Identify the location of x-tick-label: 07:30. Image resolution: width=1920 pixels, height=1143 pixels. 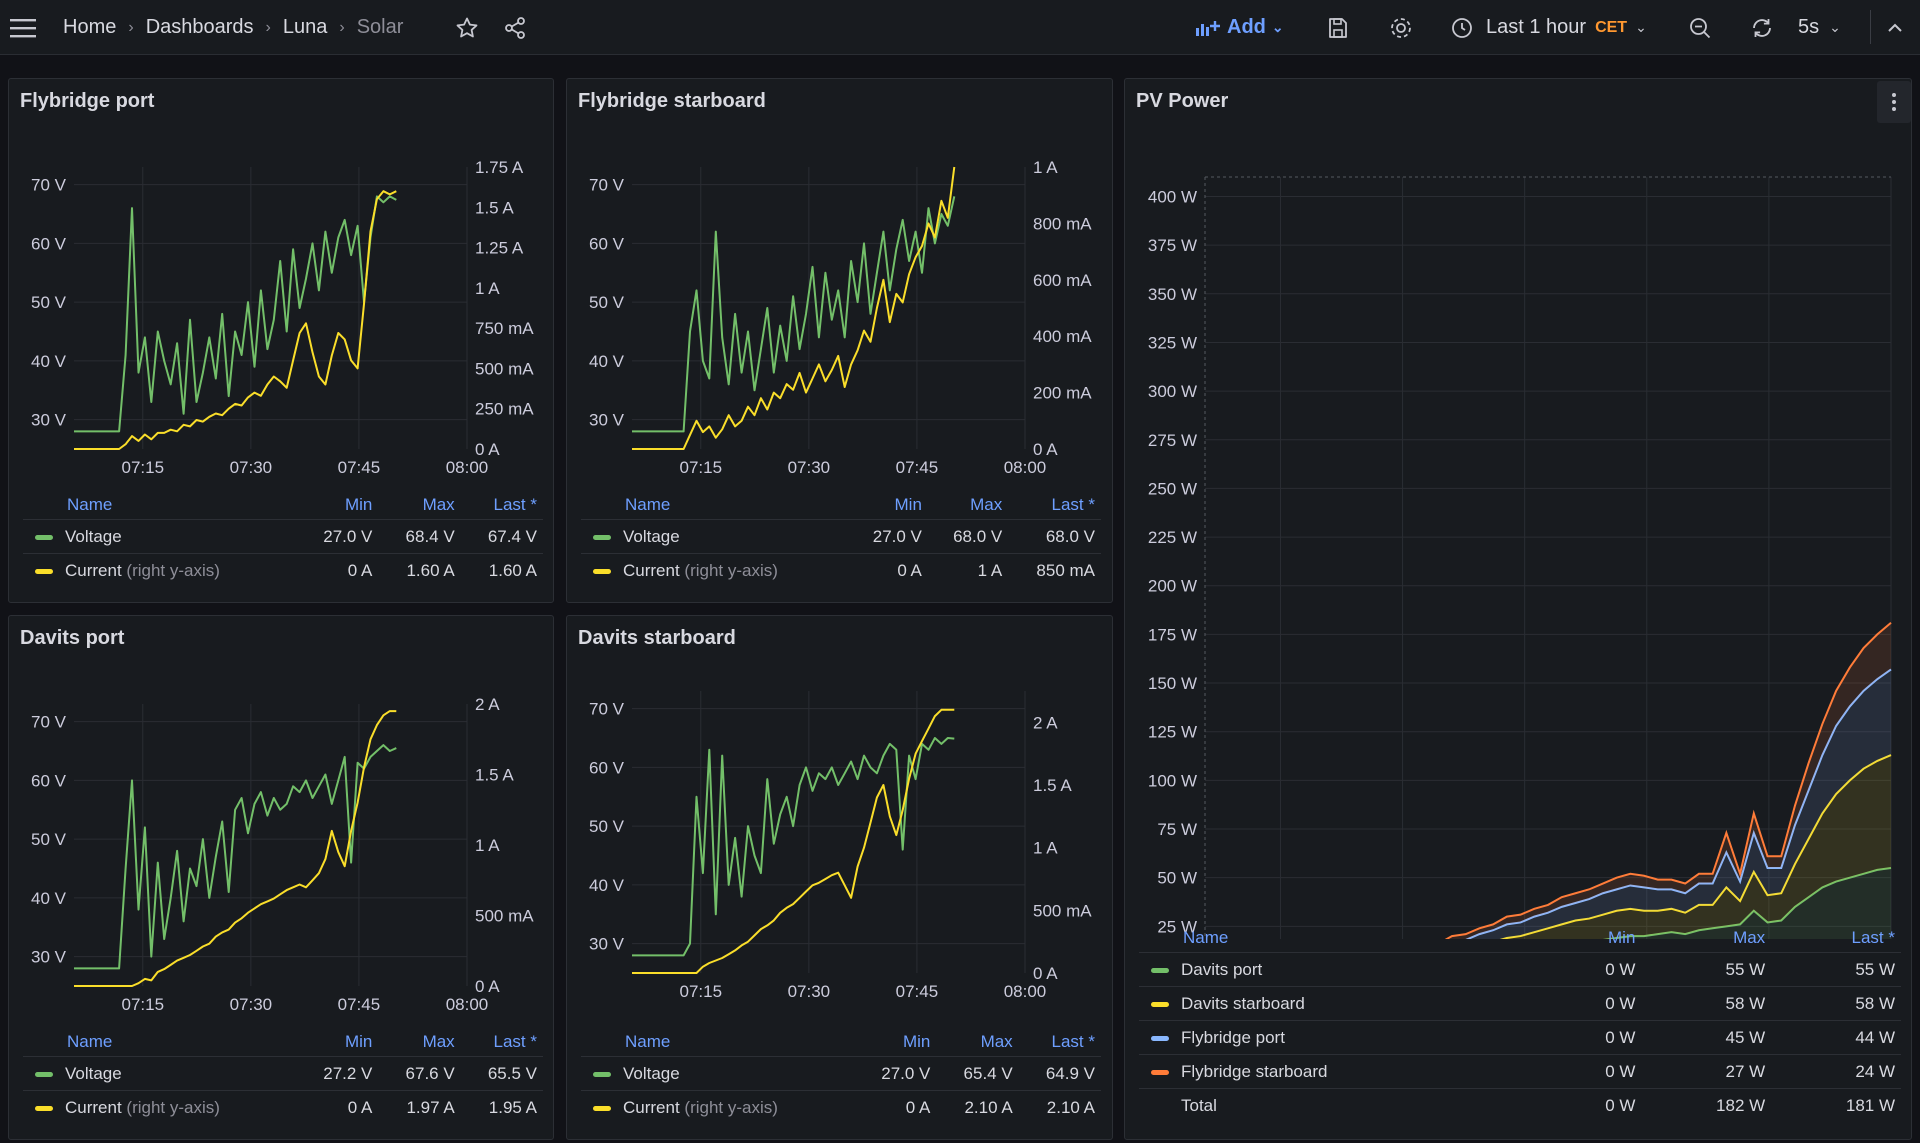
(251, 1004).